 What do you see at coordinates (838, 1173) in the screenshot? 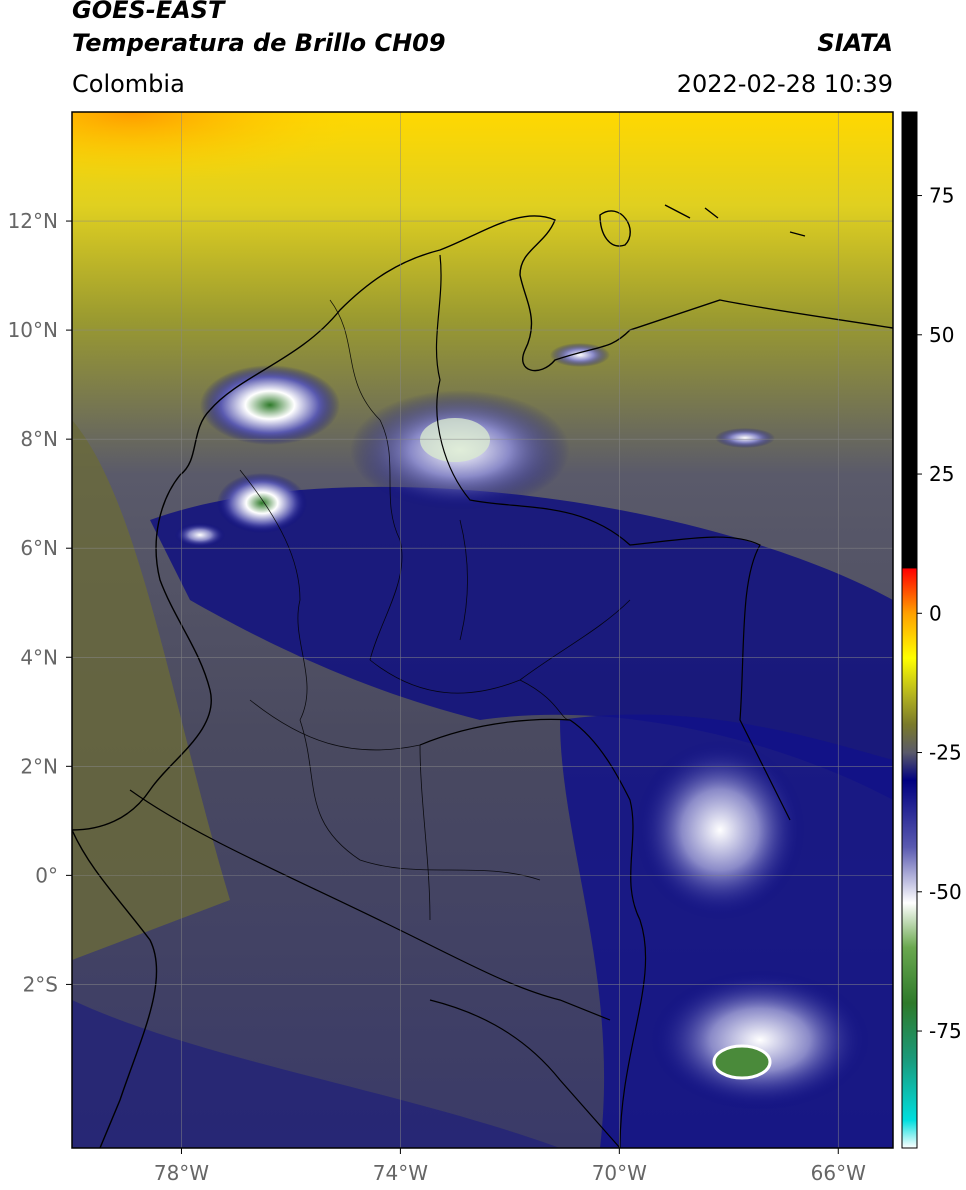
I see `lon-tick-label: 66°W` at bounding box center [838, 1173].